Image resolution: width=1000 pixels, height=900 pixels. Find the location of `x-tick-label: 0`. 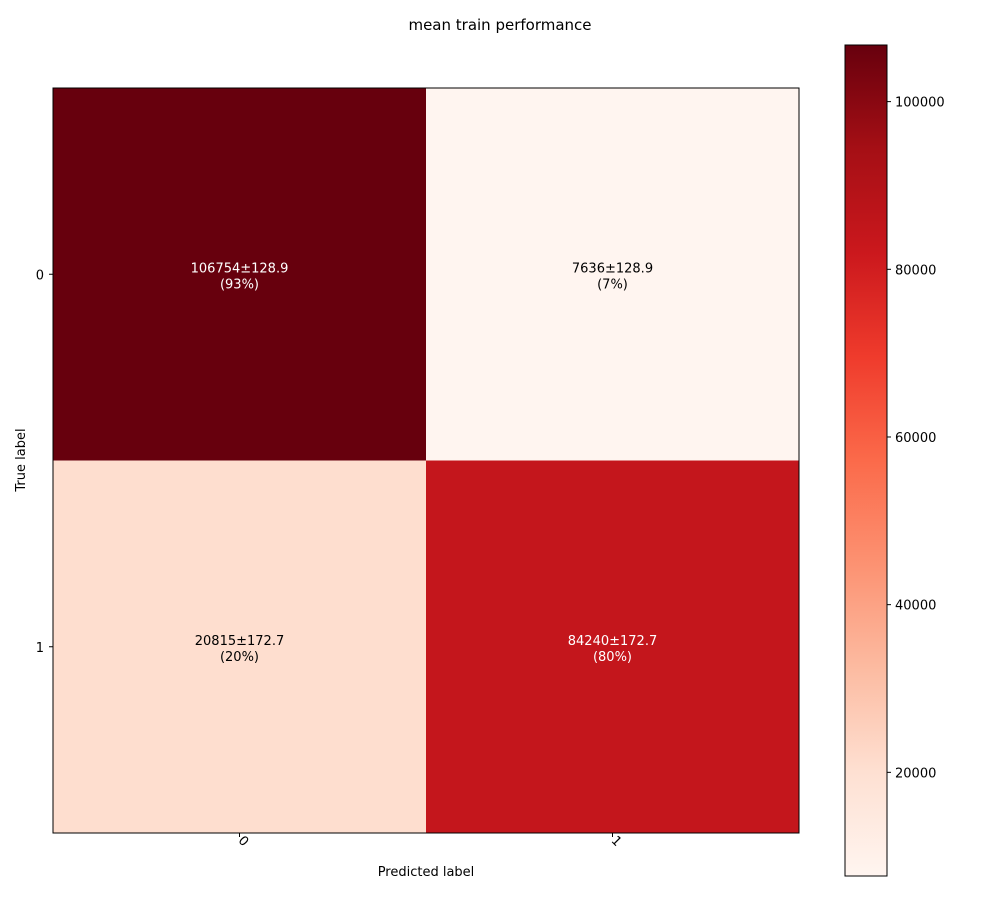

x-tick-label: 0 is located at coordinates (243, 841).